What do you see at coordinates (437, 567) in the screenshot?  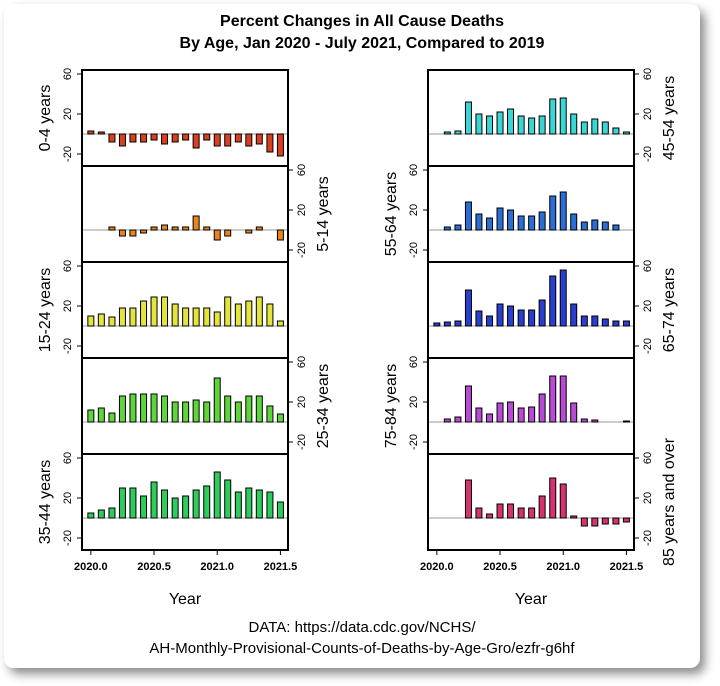 I see `x-tick-label: 2020.0` at bounding box center [437, 567].